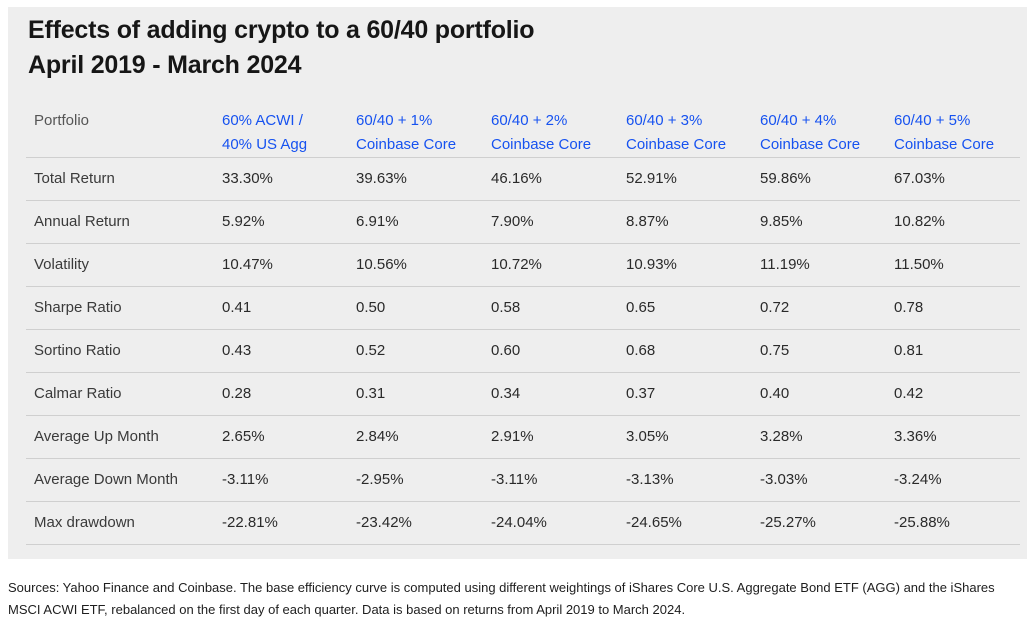  What do you see at coordinates (550, 437) in the screenshot?
I see `table-cell: 2.91%` at bounding box center [550, 437].